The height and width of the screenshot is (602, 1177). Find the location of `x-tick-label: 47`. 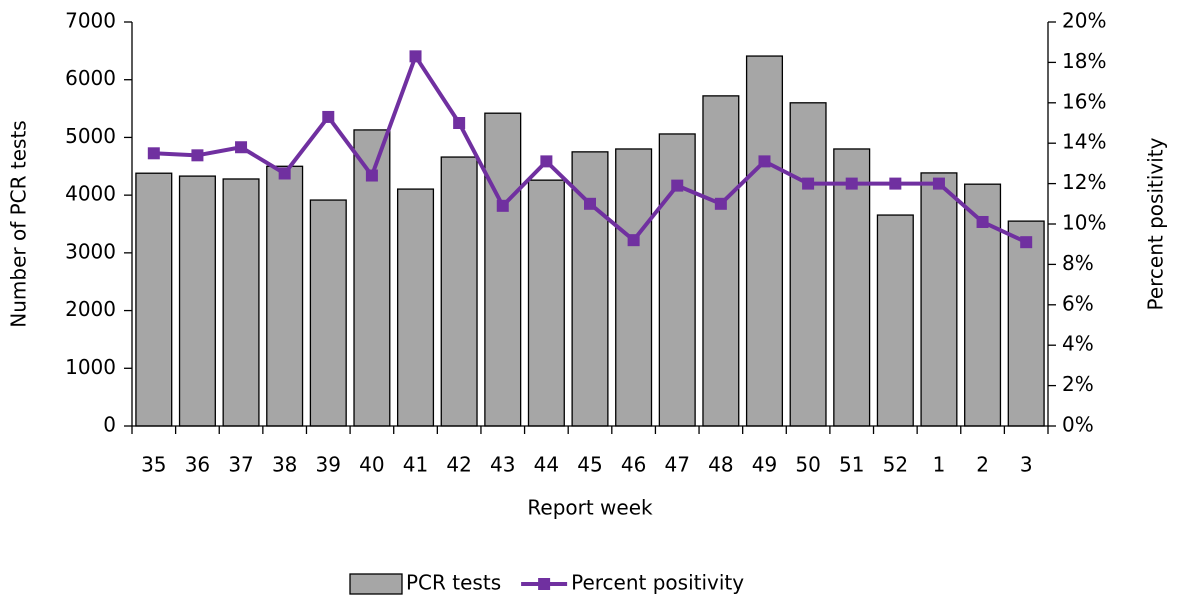

x-tick-label: 47 is located at coordinates (677, 465).